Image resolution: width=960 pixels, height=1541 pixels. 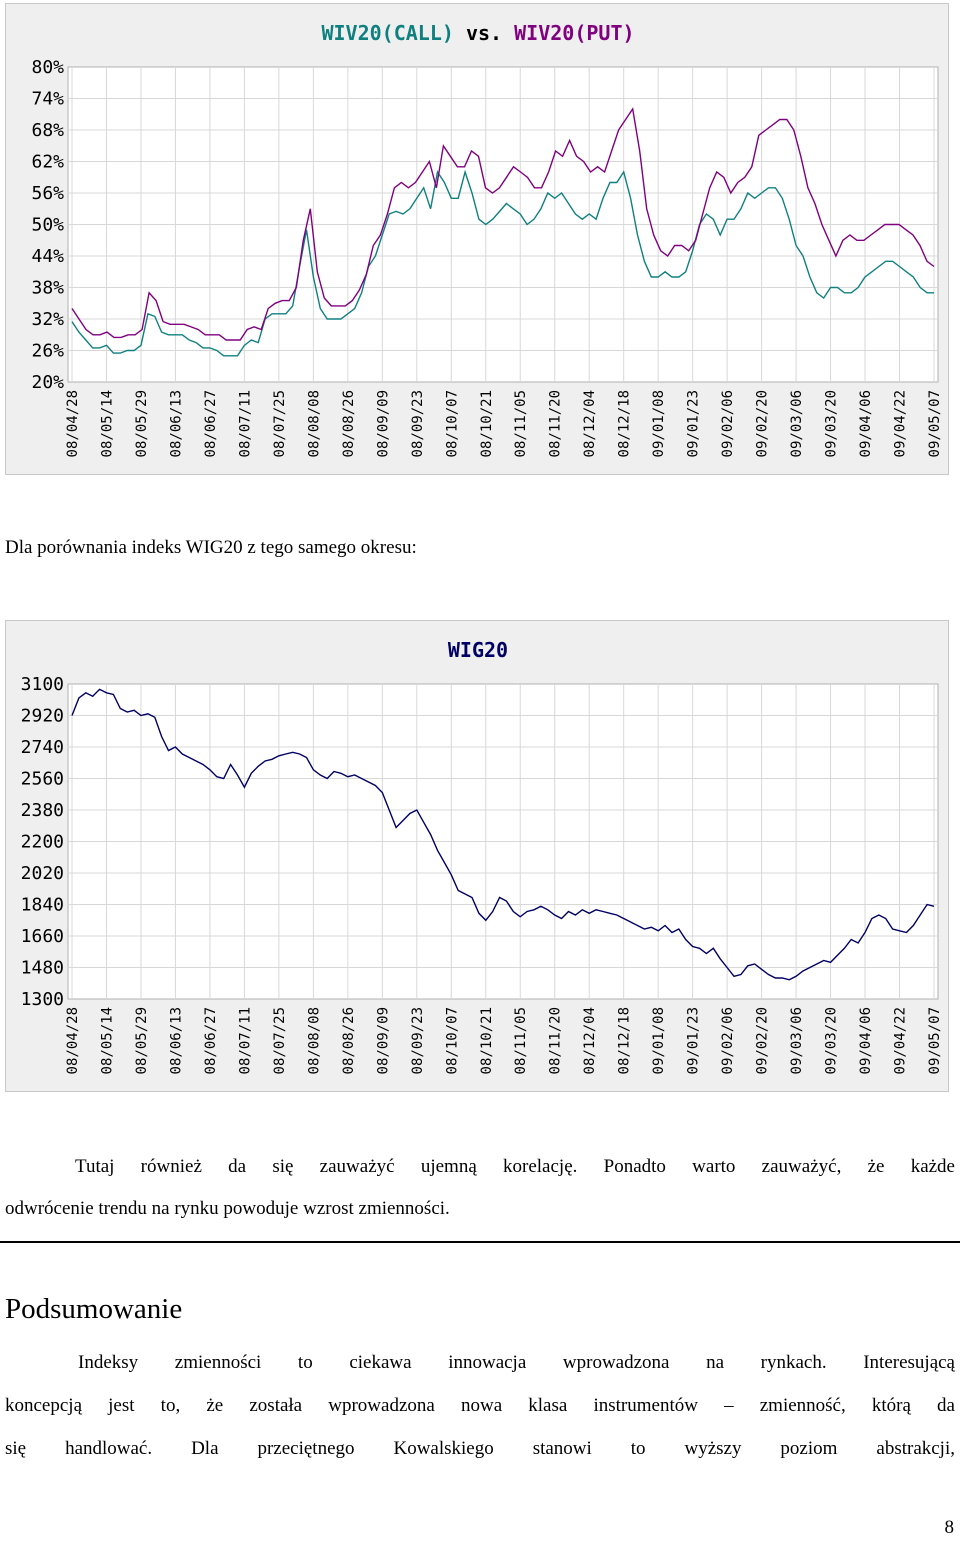 I want to click on y-tick-label: 44%, so click(x=47, y=256).